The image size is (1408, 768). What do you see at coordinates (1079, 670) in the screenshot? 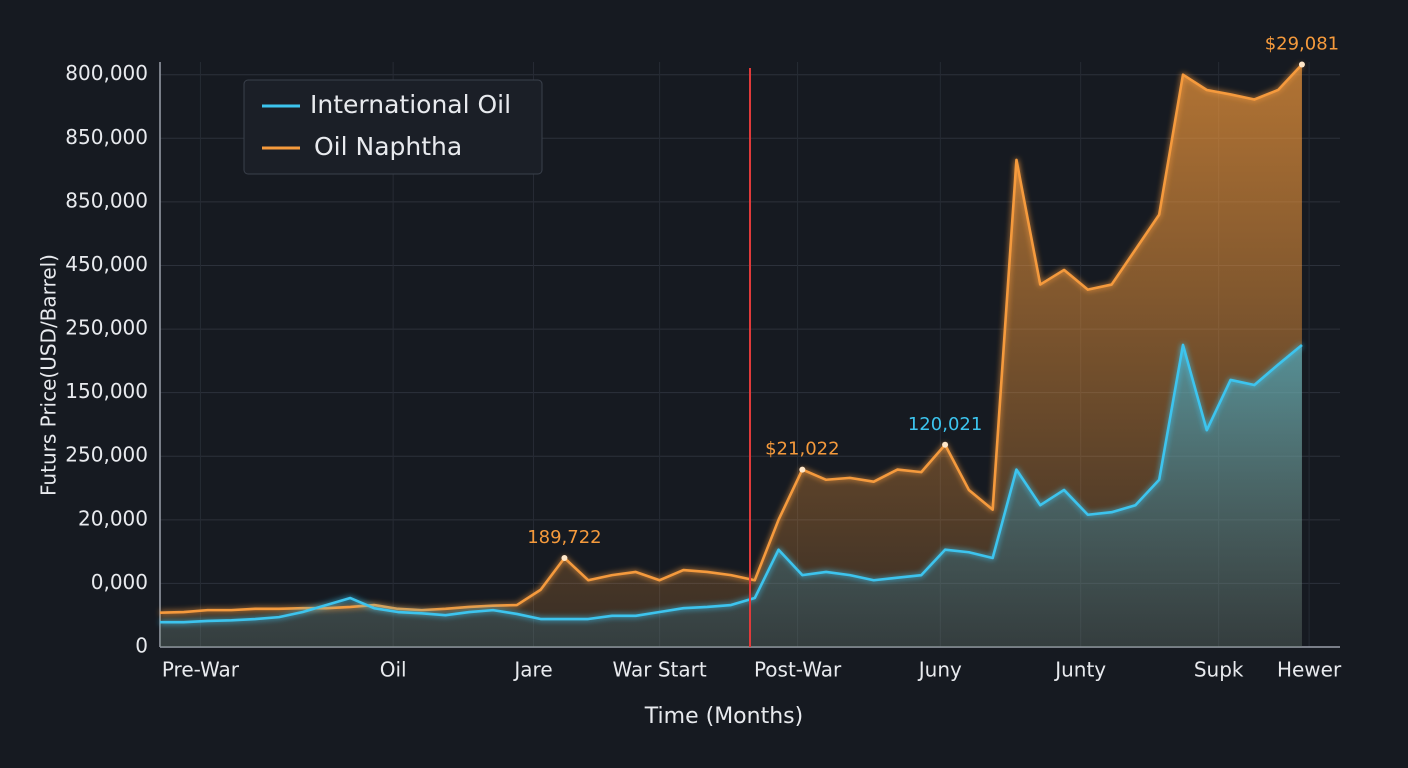
I see `x-tick-label: Junty` at bounding box center [1079, 670].